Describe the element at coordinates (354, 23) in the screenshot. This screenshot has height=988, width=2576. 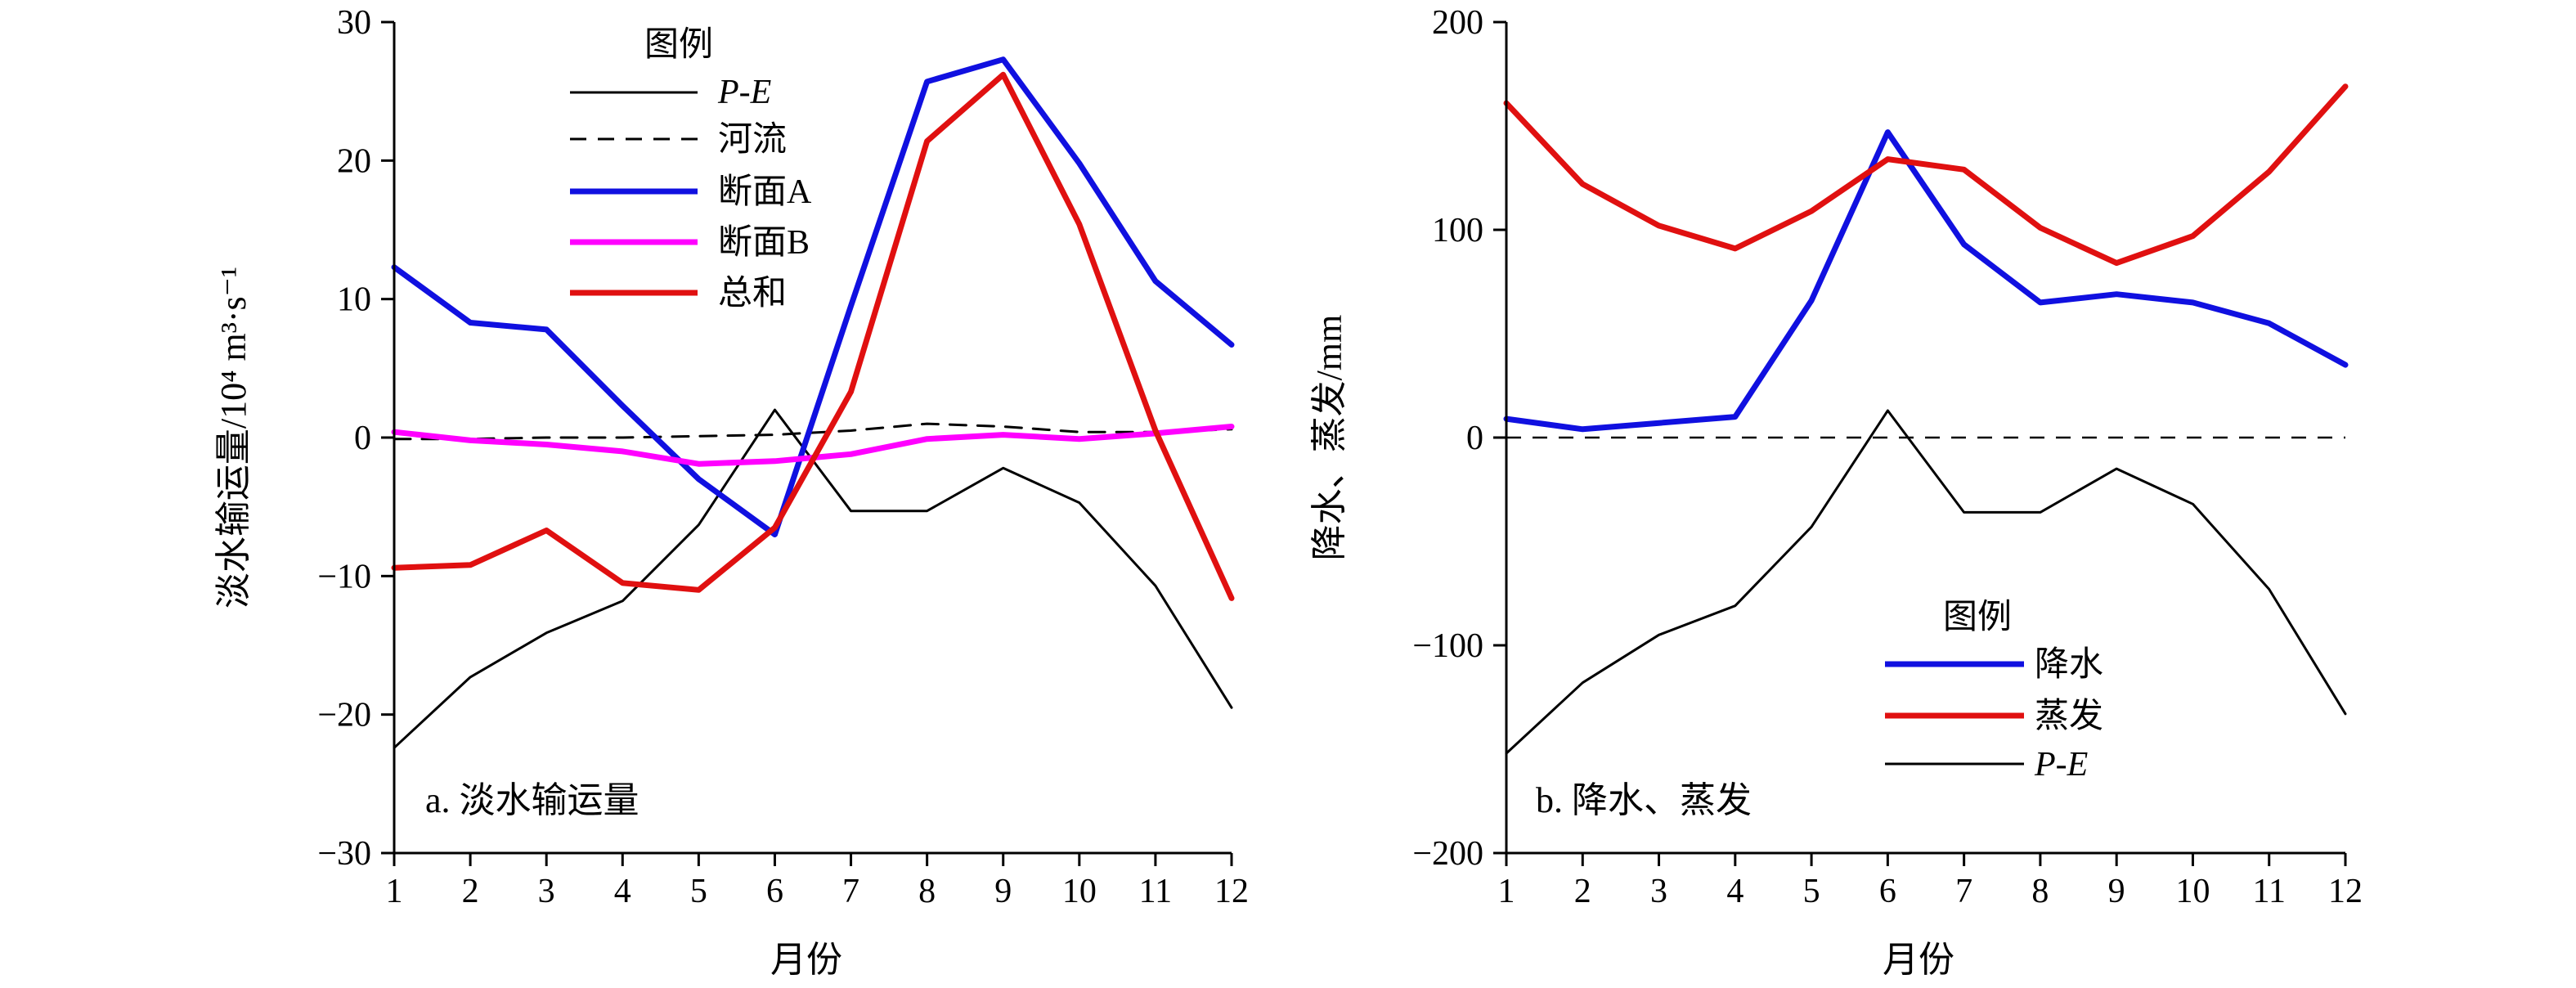
I see `panel-a-y-tick-label: 30` at that location.